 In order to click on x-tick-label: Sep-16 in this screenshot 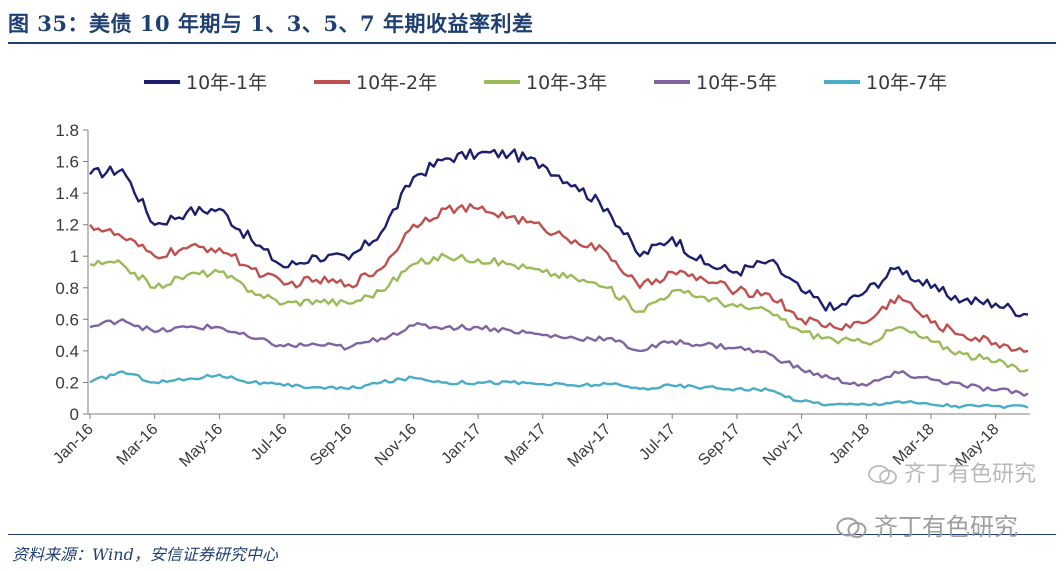, I will do `click(331, 445)`.